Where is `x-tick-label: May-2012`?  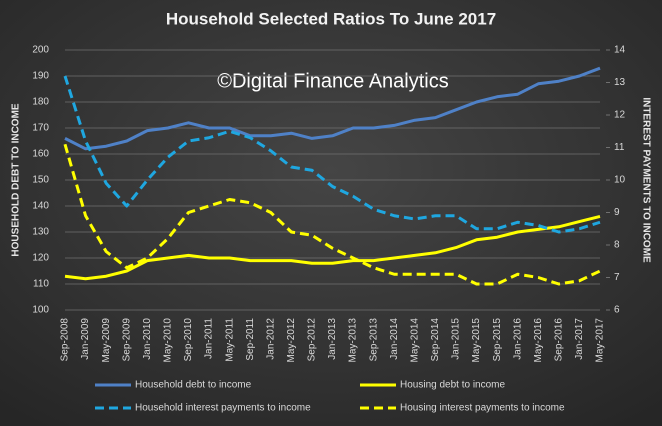
x-tick-label: May-2012 is located at coordinates (291, 340).